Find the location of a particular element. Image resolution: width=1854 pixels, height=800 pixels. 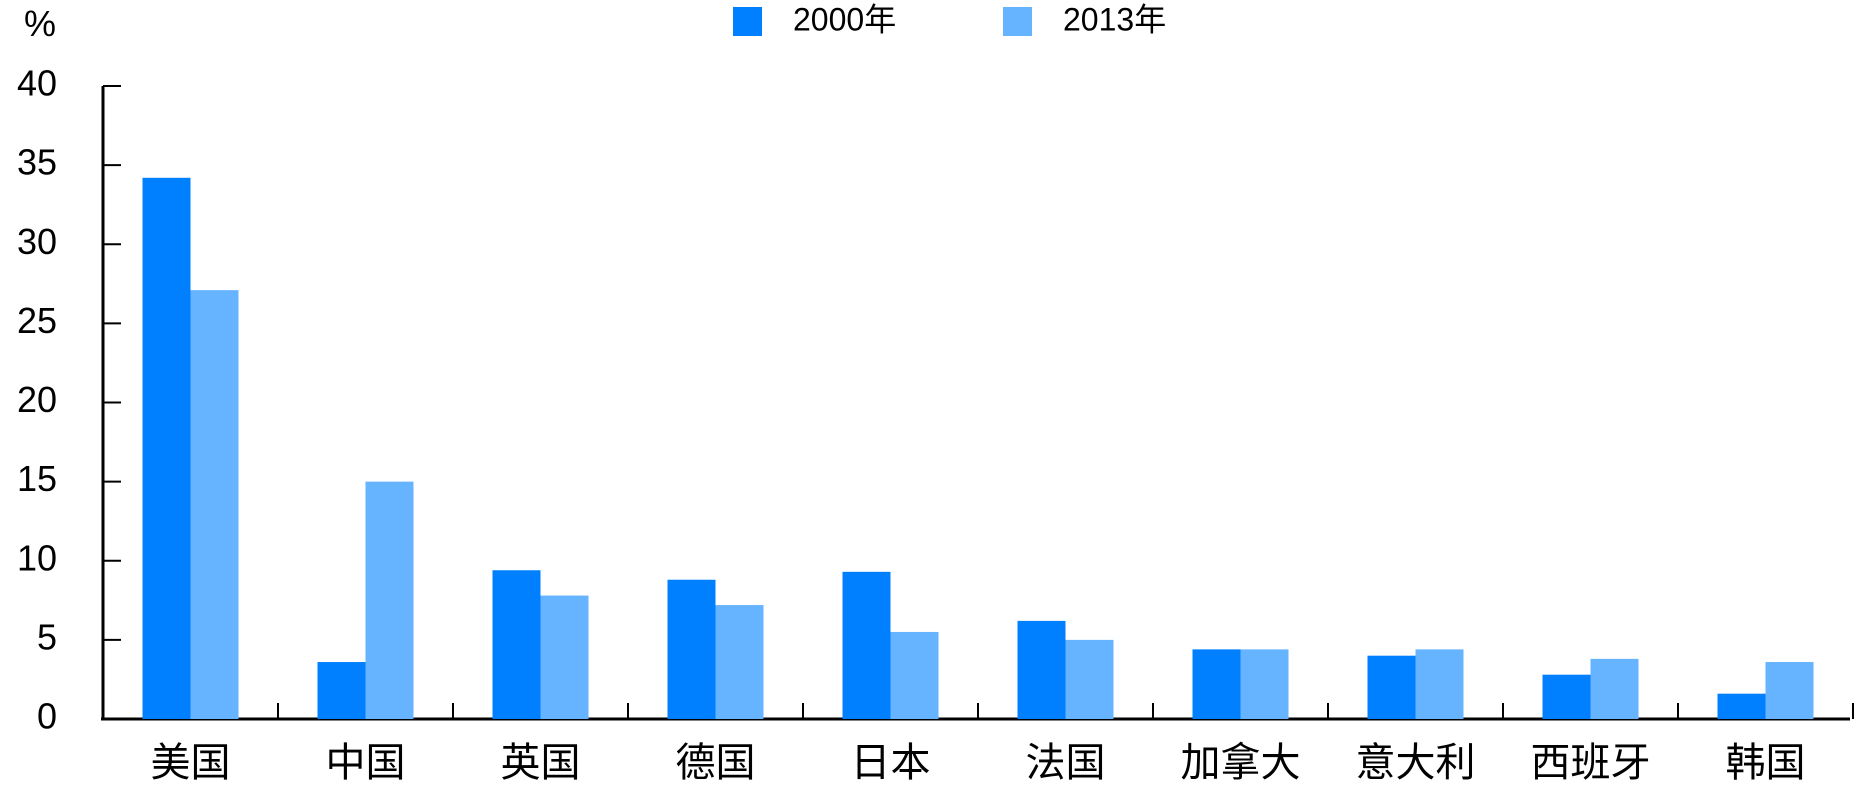

category-label: 日本 is located at coordinates (891, 763).